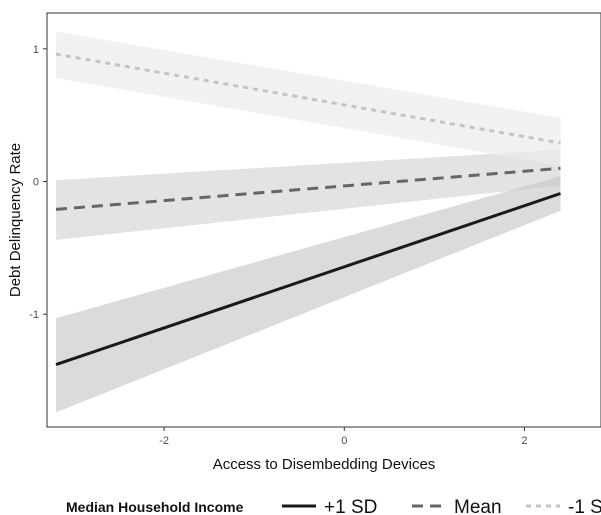 The width and height of the screenshot is (601, 515). What do you see at coordinates (324, 464) in the screenshot?
I see `x-axis-title: Access to Disembedding Devices` at bounding box center [324, 464].